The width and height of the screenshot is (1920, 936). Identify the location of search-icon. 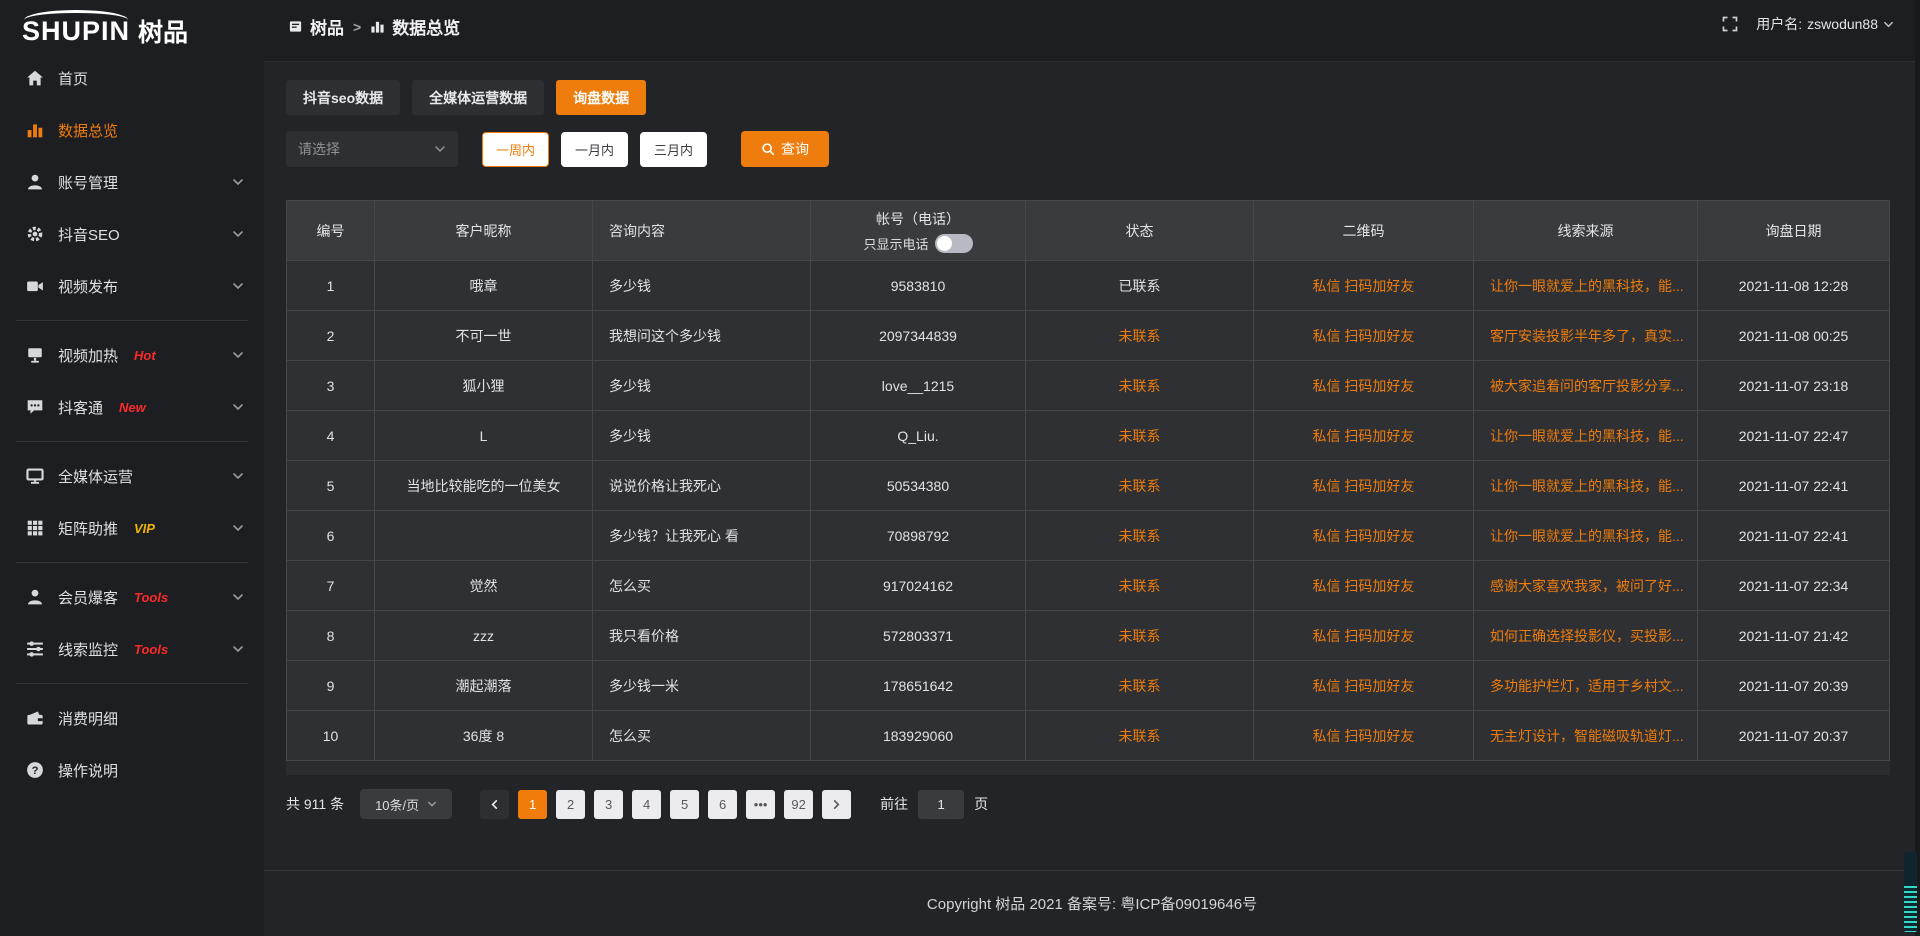
(768, 149).